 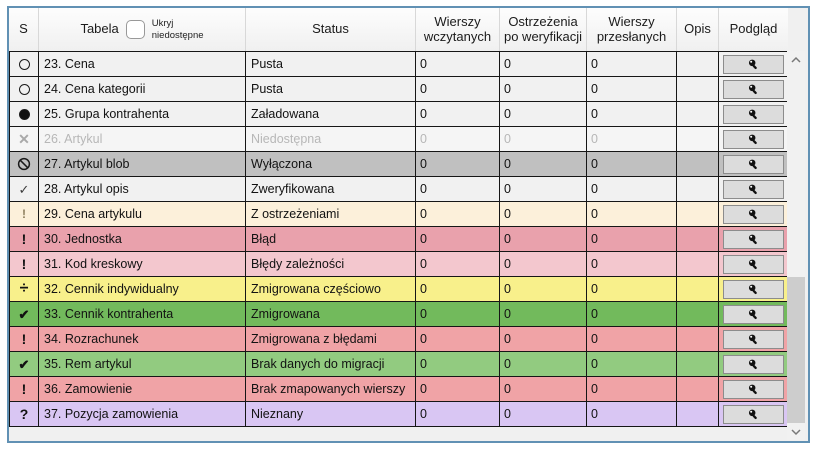 What do you see at coordinates (398, 114) in the screenshot?
I see `table-row: 25. Grupa kontrahenta Załadowana 0 0 0` at bounding box center [398, 114].